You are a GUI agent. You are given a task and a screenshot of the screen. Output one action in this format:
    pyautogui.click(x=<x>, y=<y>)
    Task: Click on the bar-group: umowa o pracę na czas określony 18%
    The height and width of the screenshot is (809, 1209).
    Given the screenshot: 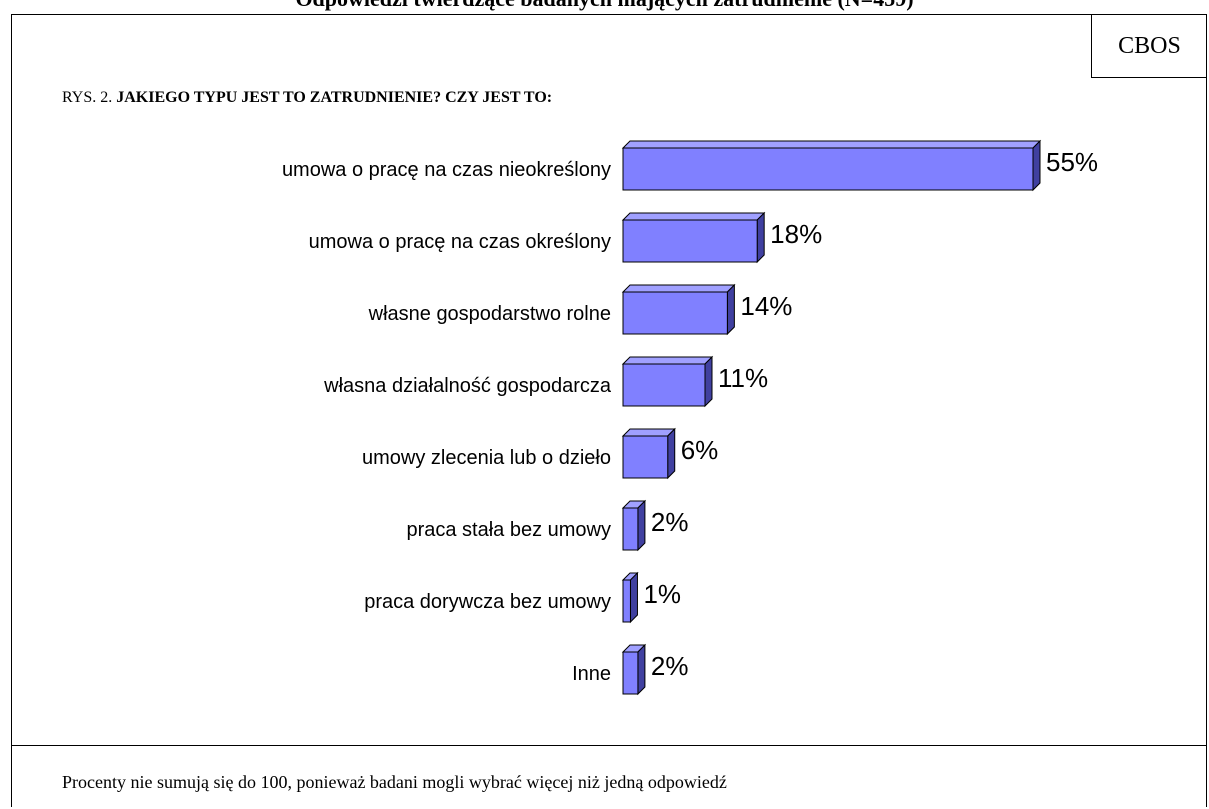 What is the action you would take?
    pyautogui.click(x=565, y=237)
    